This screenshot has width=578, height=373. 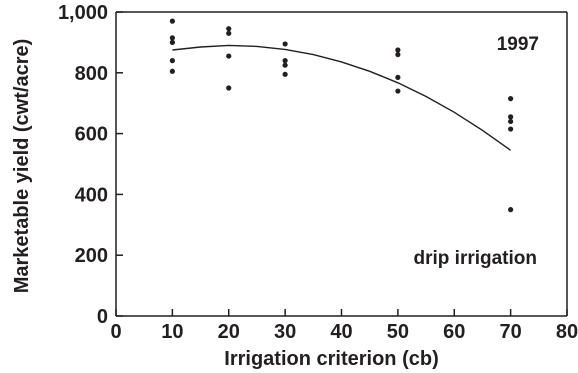 I want to click on x-axis-title: Irrigation criterion (cb), so click(x=331, y=359).